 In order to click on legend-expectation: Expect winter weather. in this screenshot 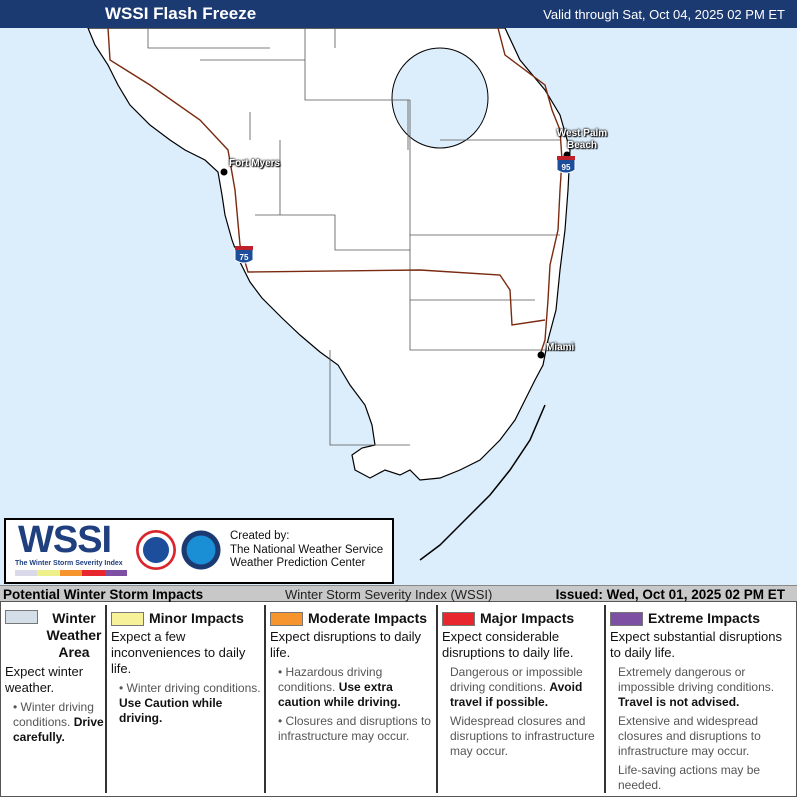, I will do `click(44, 679)`.